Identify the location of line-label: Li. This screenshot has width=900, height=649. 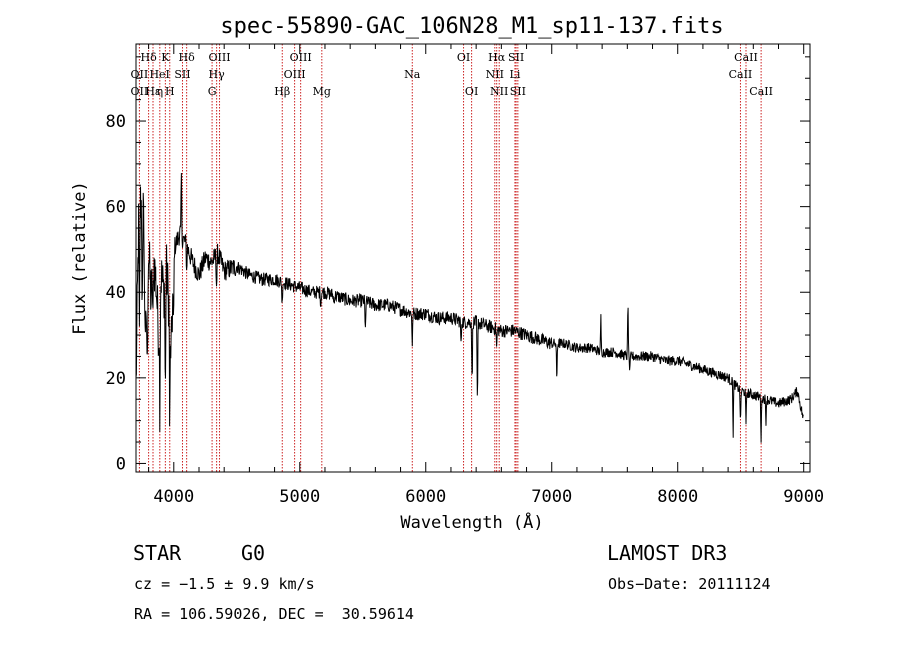
(515, 74).